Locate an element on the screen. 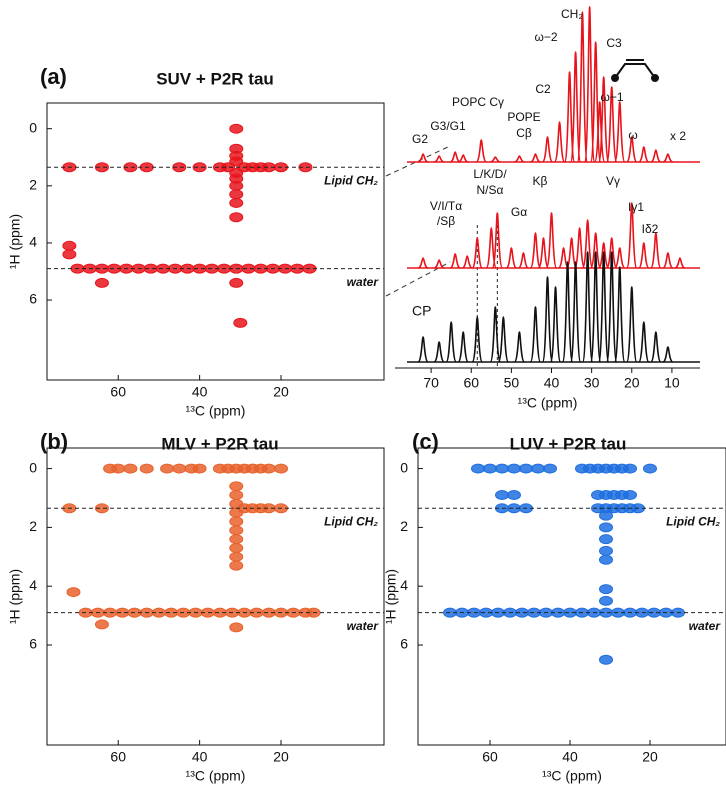 This screenshot has height=789, width=726. annotation: G2 is located at coordinates (420, 139).